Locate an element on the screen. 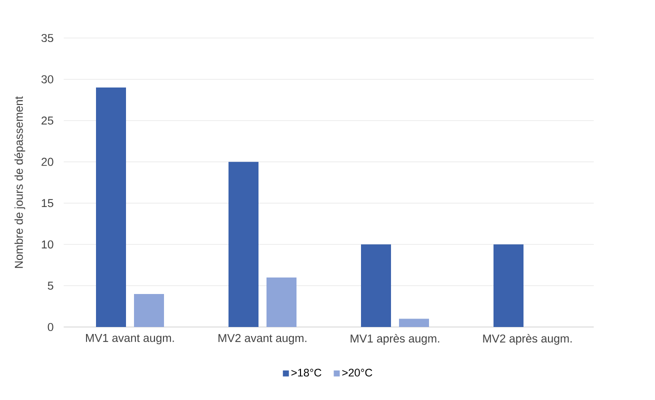  y-tick-label: 10 is located at coordinates (48, 244).